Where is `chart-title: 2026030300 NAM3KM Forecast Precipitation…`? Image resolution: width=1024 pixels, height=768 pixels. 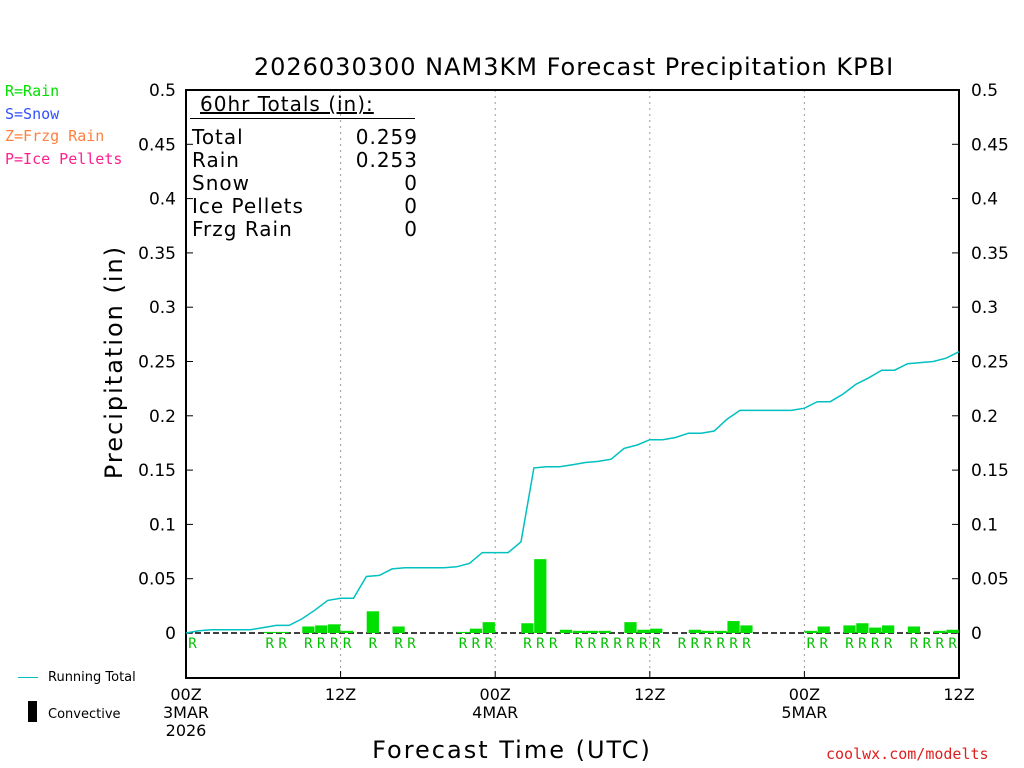
chart-title: 2026030300 NAM3KM Forecast Precipitation… is located at coordinates (574, 67).